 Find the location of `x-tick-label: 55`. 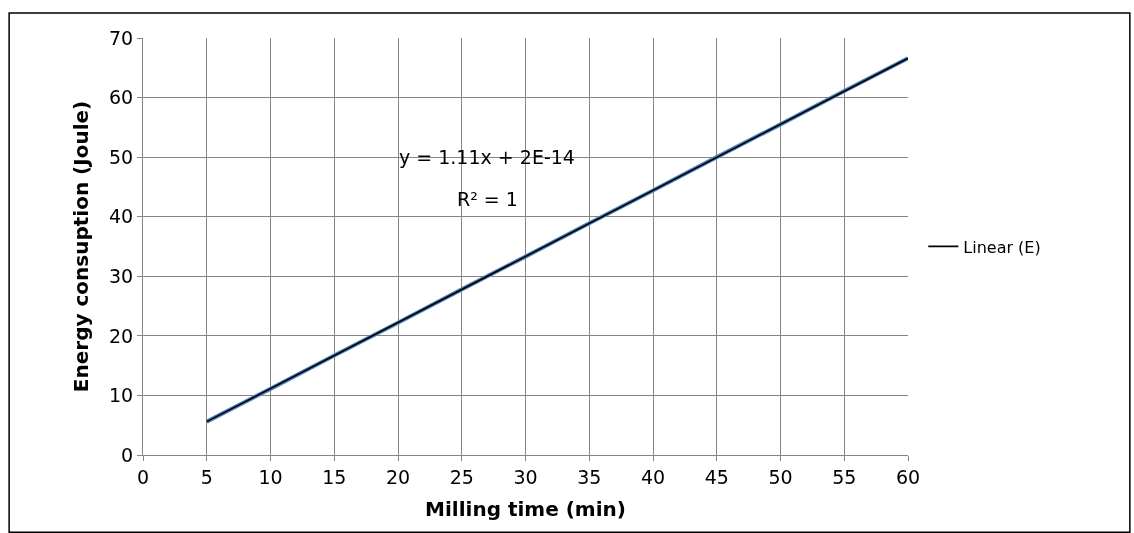

x-tick-label: 55 is located at coordinates (844, 476).